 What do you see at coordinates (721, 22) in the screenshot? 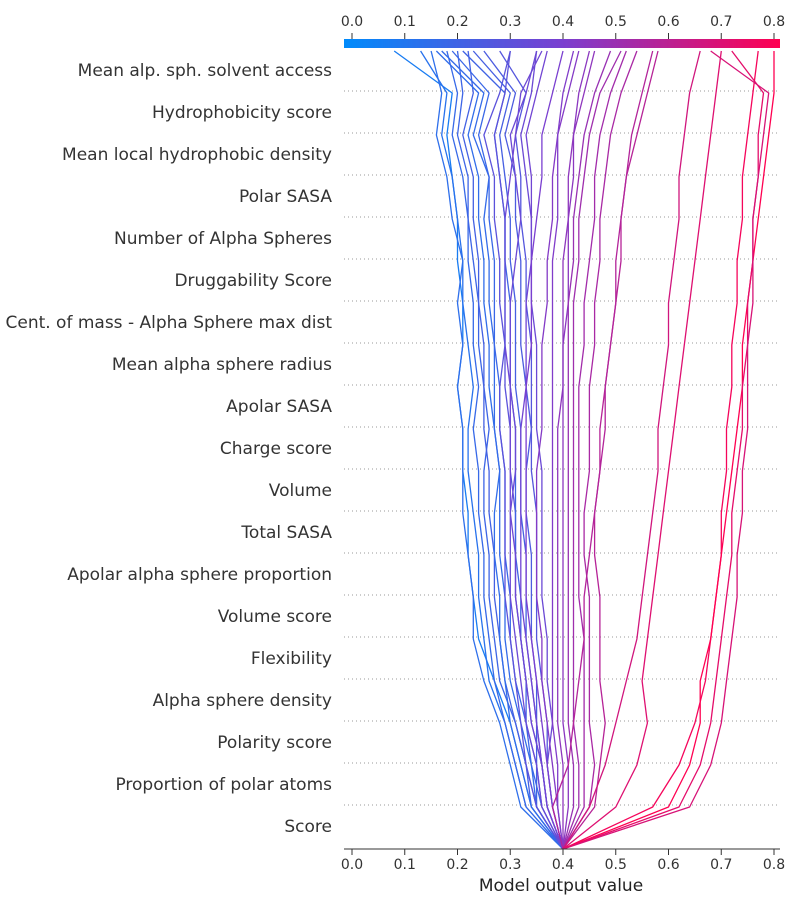
I see `top-tick-label: 0.7` at bounding box center [721, 22].